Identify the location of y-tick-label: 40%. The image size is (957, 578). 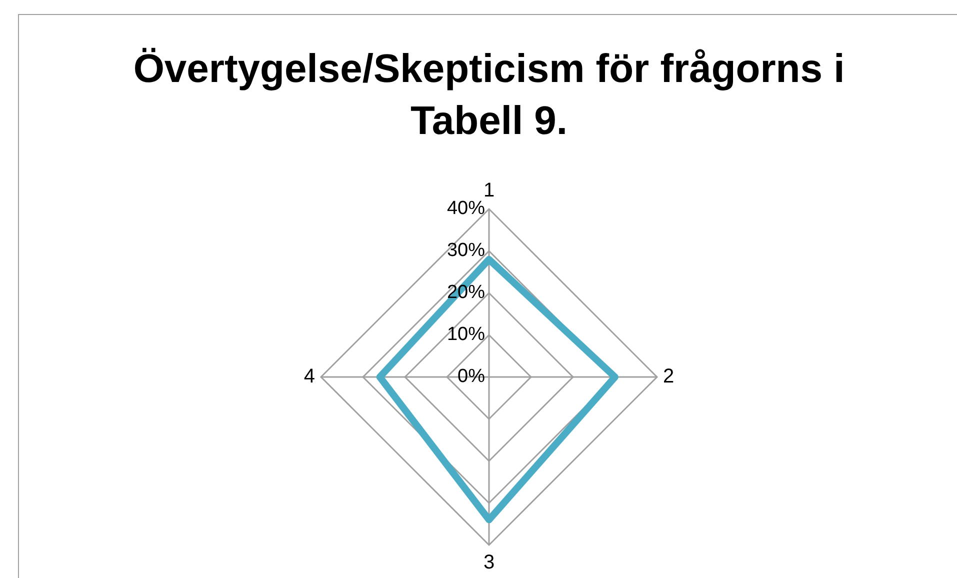
(466, 209).